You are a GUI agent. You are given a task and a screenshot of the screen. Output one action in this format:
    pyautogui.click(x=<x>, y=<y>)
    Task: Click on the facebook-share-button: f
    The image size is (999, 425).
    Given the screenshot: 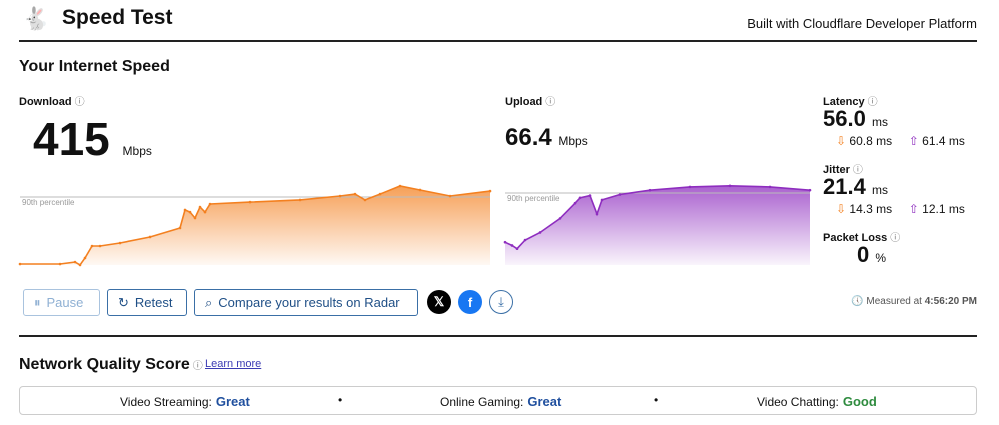 What is the action you would take?
    pyautogui.click(x=470, y=302)
    